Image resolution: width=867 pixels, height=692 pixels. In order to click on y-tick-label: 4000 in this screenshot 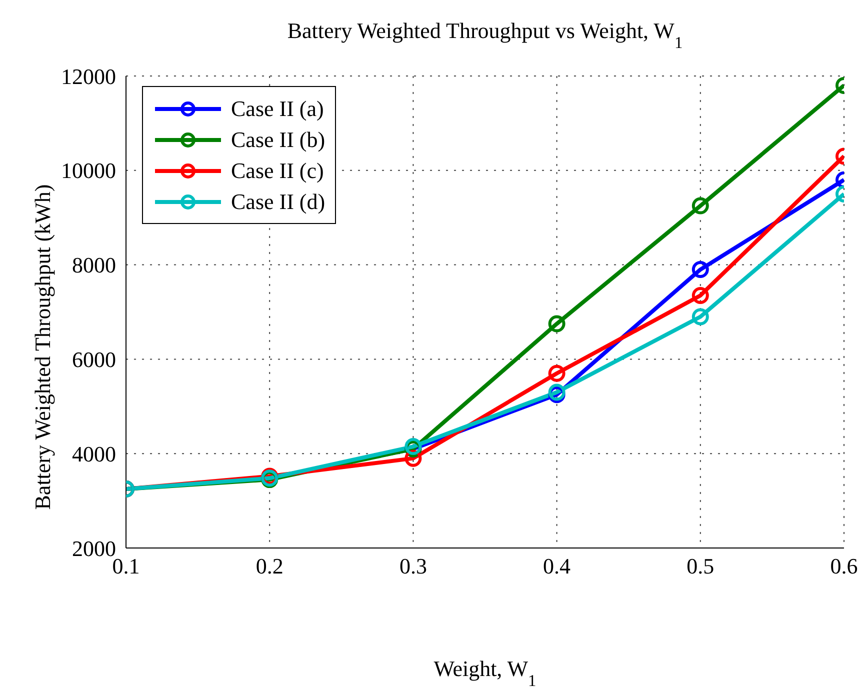, I will do `click(94, 453)`.